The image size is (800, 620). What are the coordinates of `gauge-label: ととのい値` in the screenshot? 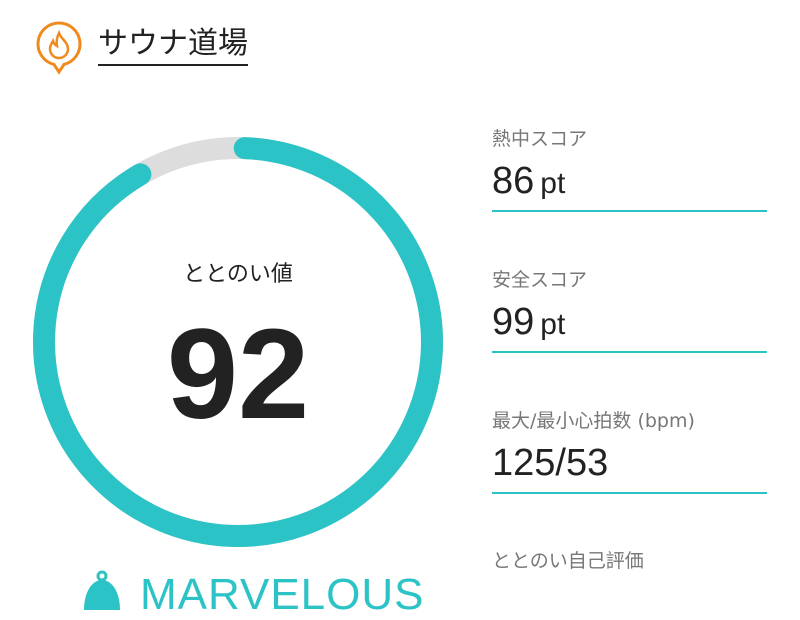 It's located at (238, 274).